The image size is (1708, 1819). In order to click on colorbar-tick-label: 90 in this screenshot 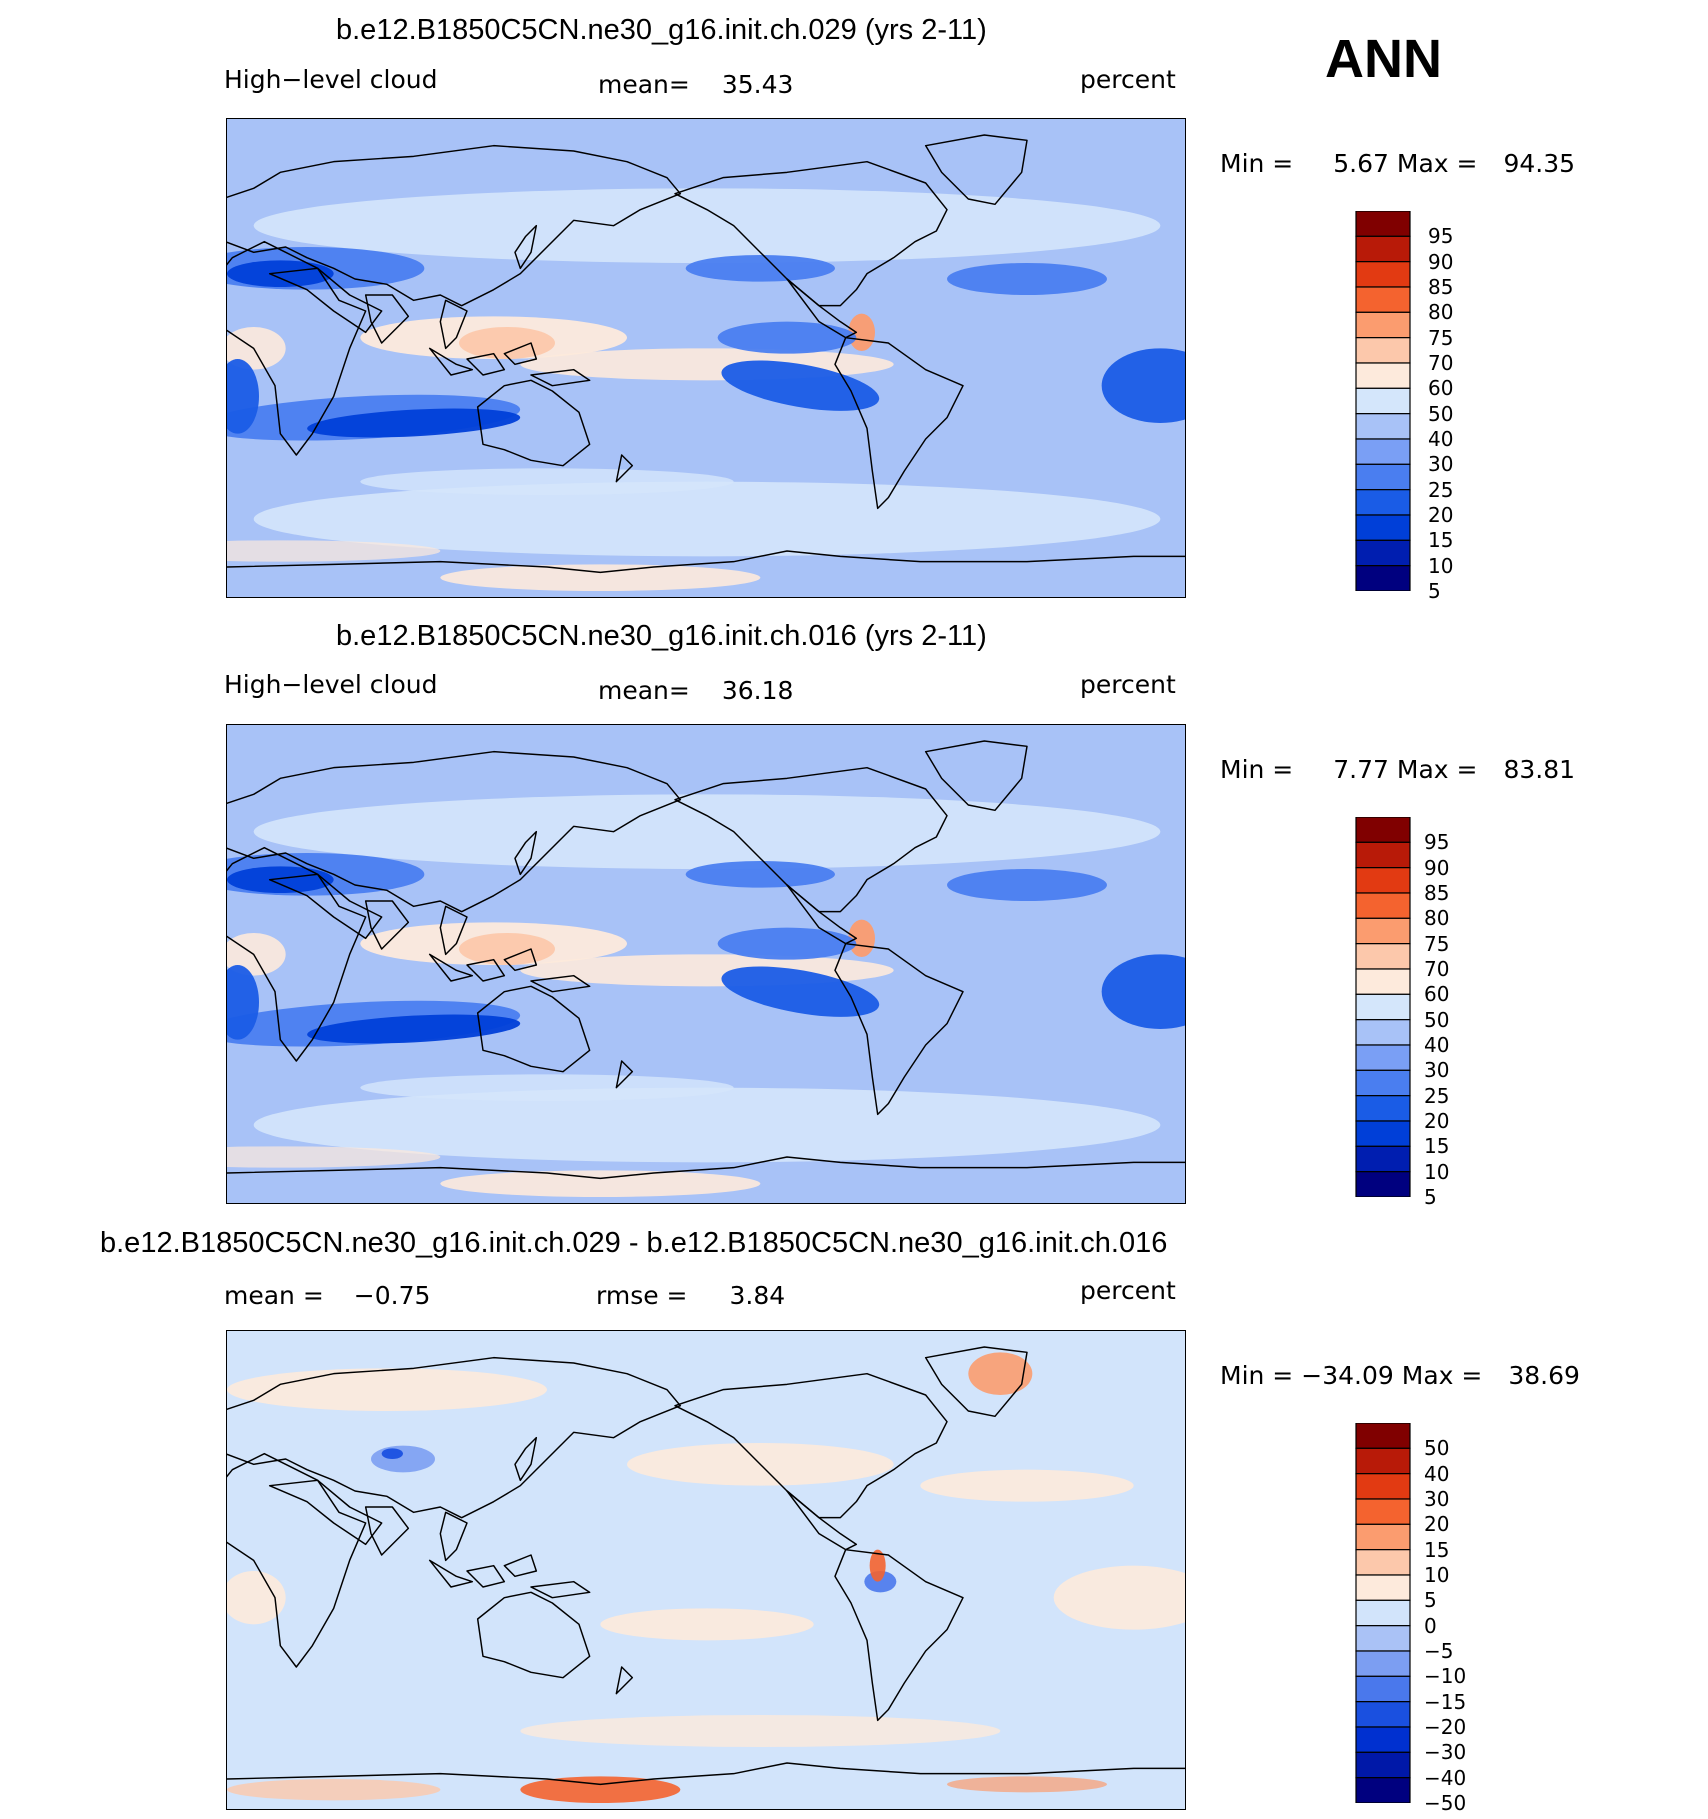, I will do `click(1437, 867)`.